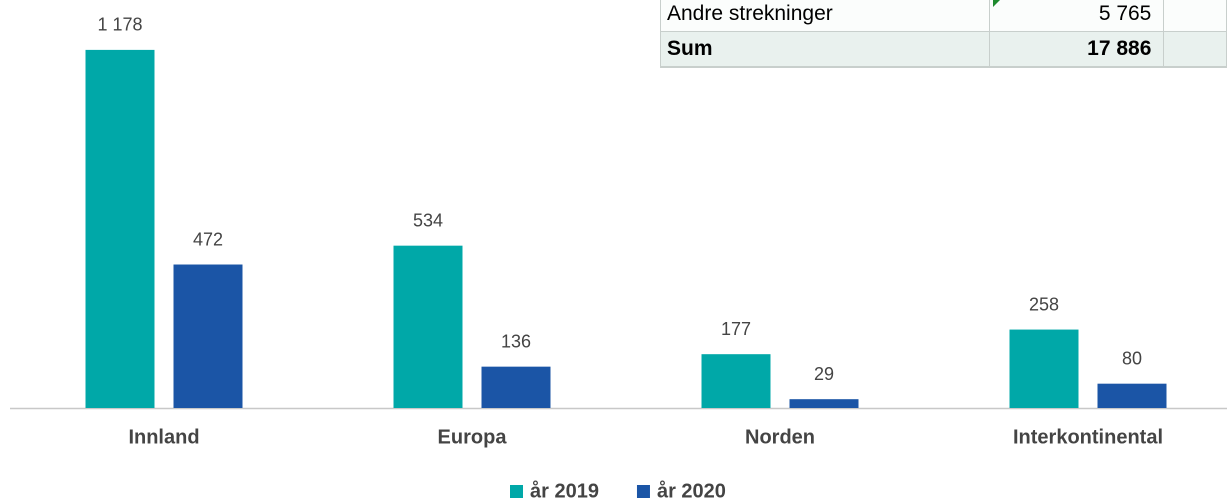 The image size is (1227, 499). I want to click on cell-indicator, so click(996, 3).